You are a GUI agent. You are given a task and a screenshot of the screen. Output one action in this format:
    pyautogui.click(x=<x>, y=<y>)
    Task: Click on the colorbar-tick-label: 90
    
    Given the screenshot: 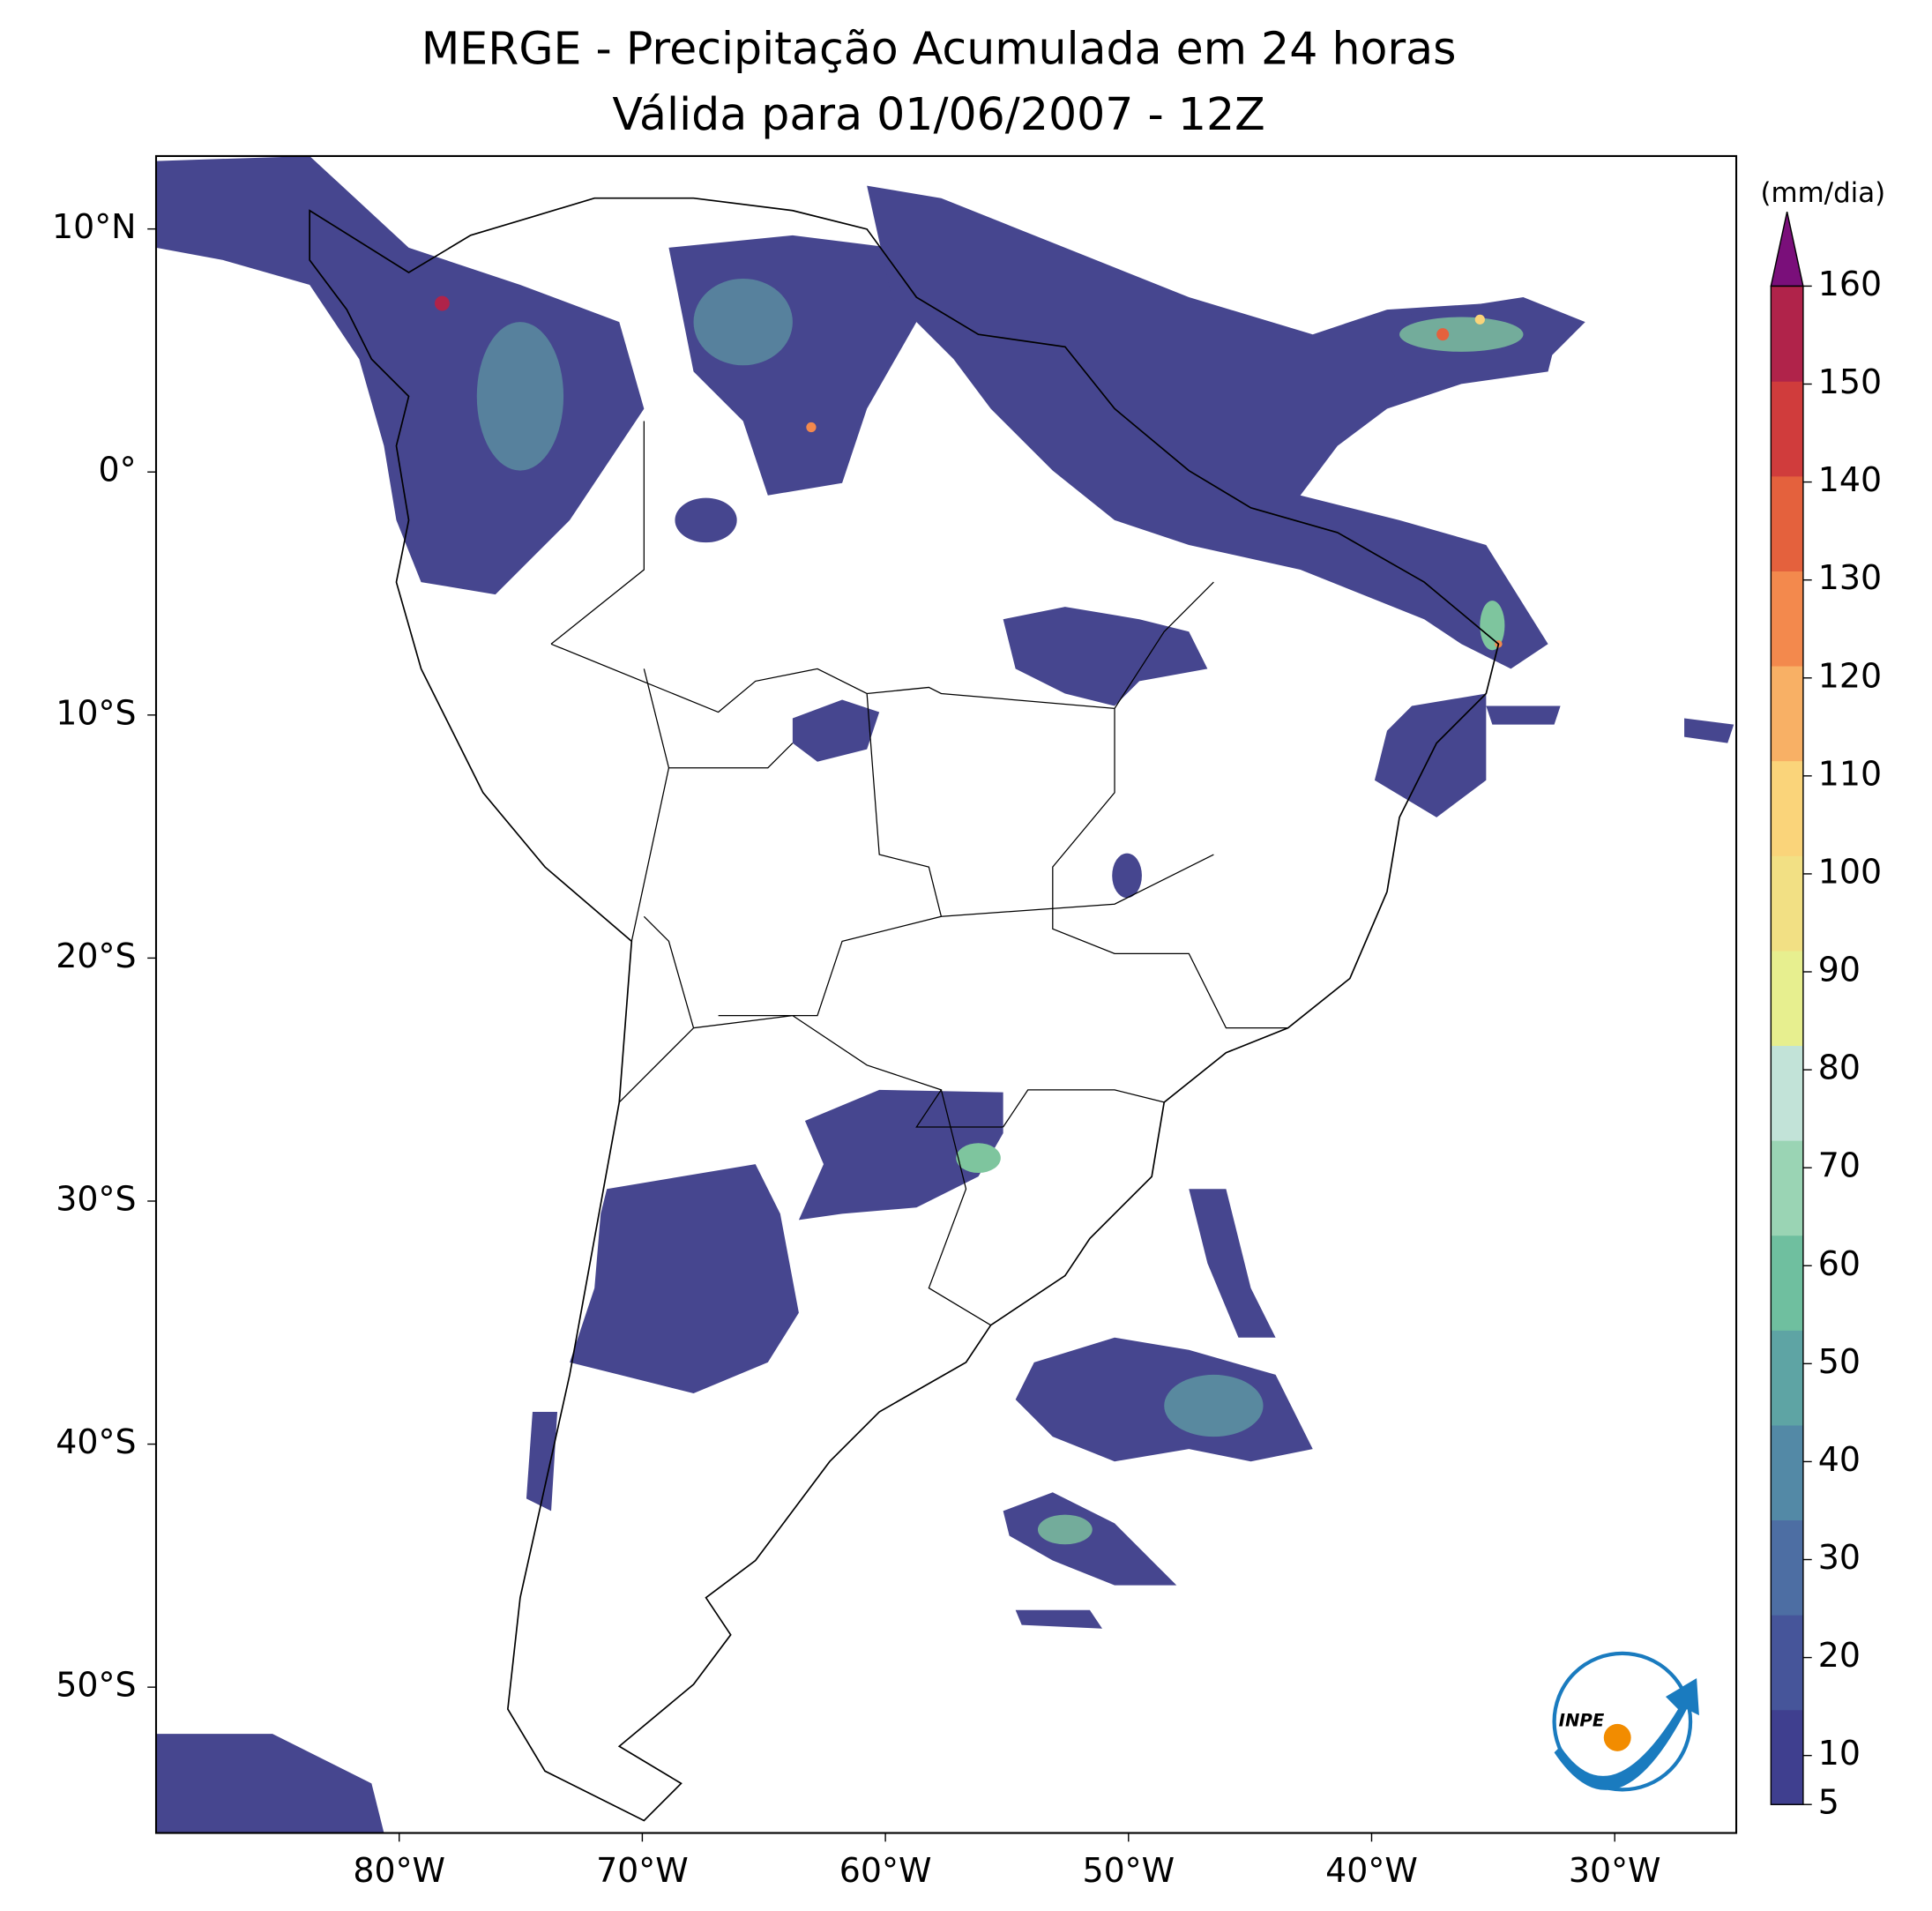 What is the action you would take?
    pyautogui.click(x=1839, y=970)
    